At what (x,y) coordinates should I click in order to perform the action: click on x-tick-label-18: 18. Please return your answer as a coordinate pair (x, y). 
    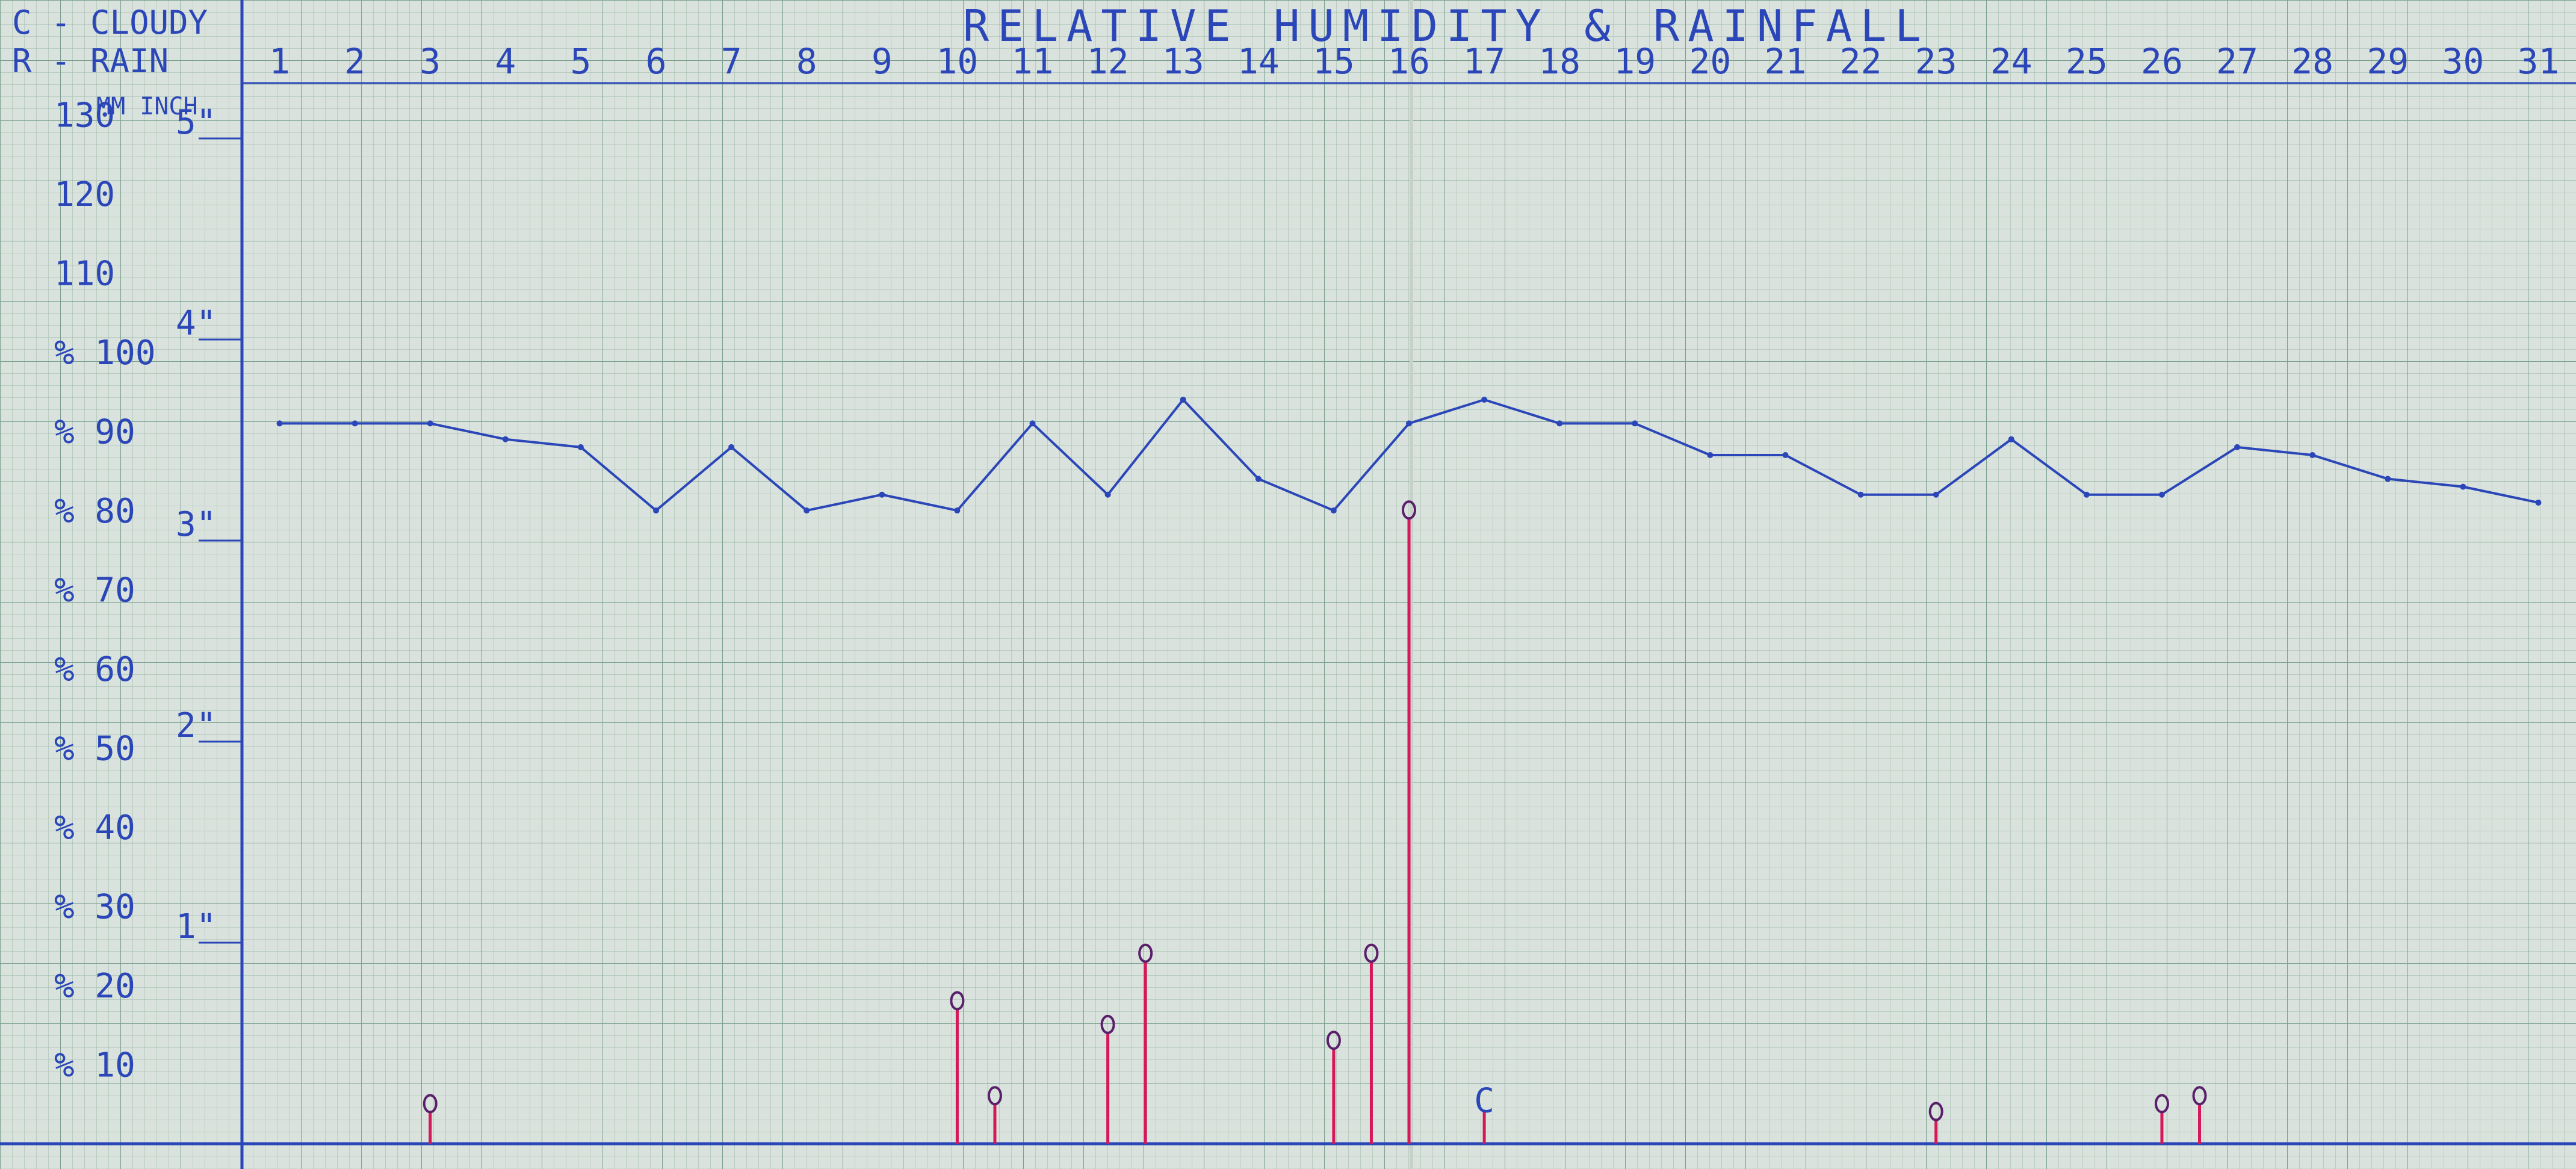
    Looking at the image, I should click on (1560, 61).